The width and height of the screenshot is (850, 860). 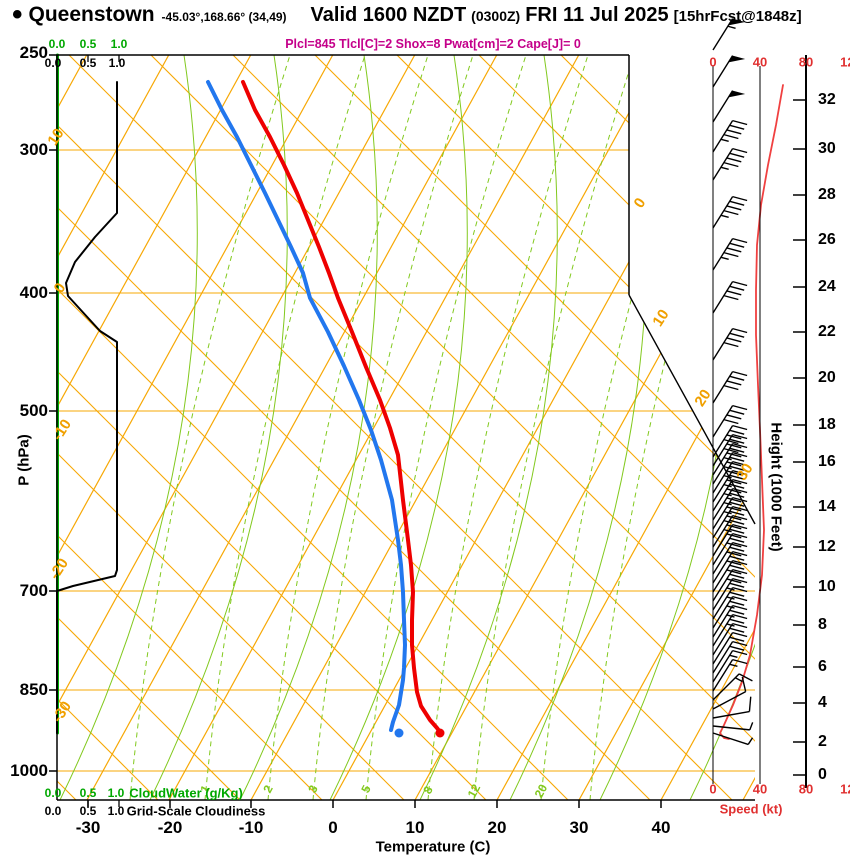 I want to click on wind-barbs, so click(x=733, y=382).